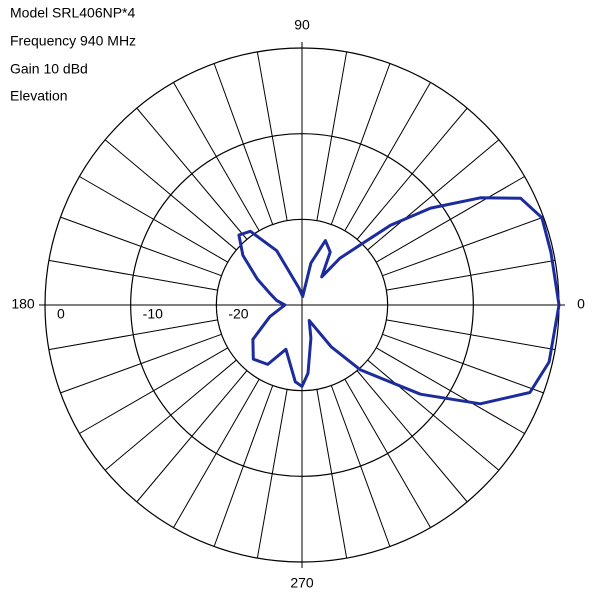  Describe the element at coordinates (23, 304) in the screenshot. I see `theta-tick-label: 180` at that location.